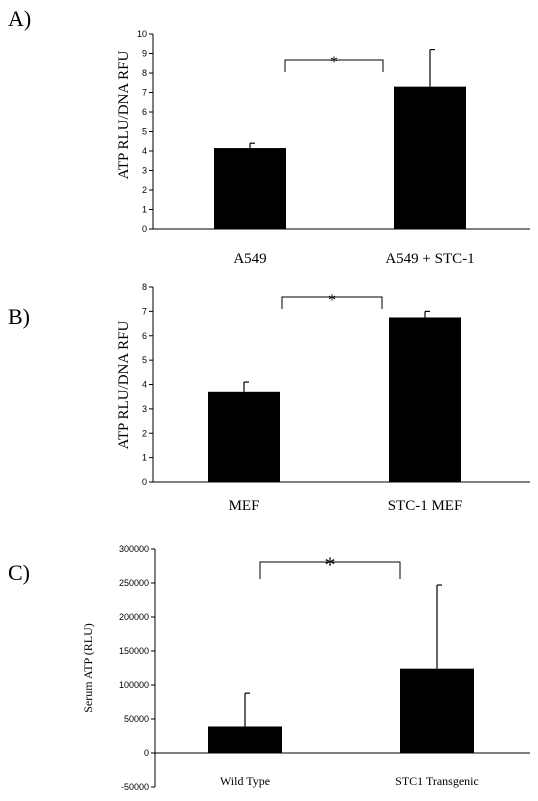  What do you see at coordinates (334, 396) in the screenshot?
I see `panel-b-bars` at bounding box center [334, 396].